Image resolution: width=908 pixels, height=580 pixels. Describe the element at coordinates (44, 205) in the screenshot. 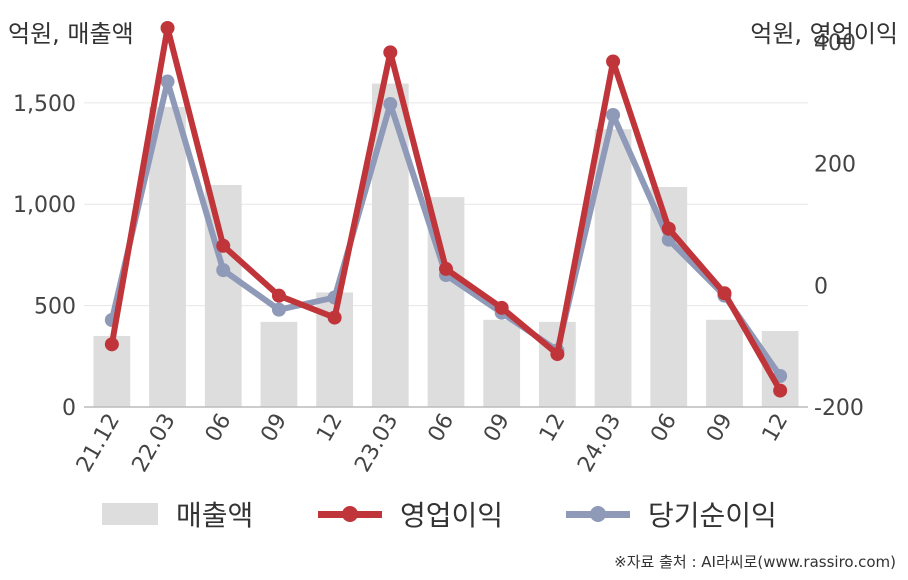

I see `left-y-tick-label: 1,000` at that location.